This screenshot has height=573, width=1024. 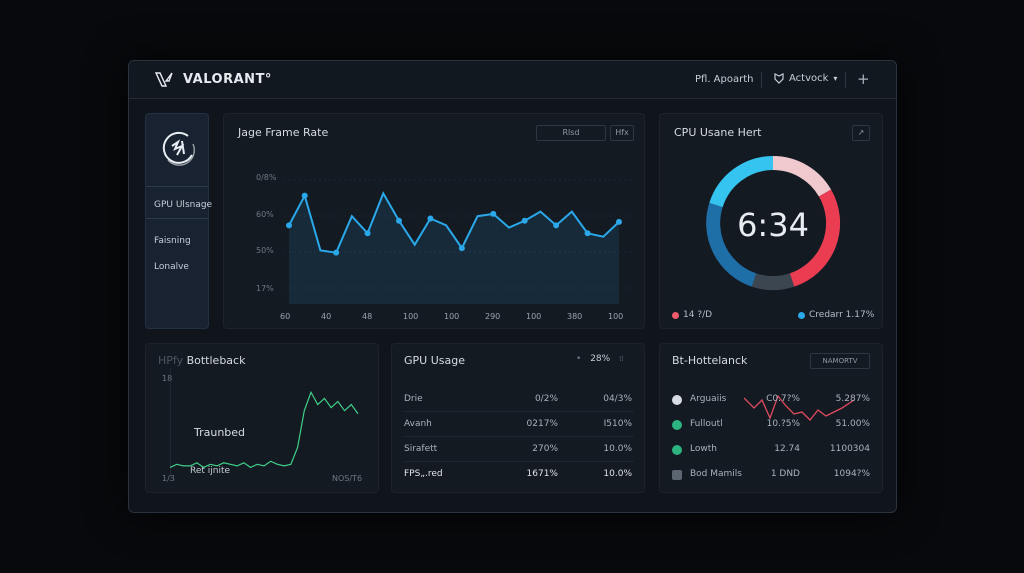 What do you see at coordinates (571, 133) in the screenshot?
I see `frame-rate-filter-button: Rlsd` at bounding box center [571, 133].